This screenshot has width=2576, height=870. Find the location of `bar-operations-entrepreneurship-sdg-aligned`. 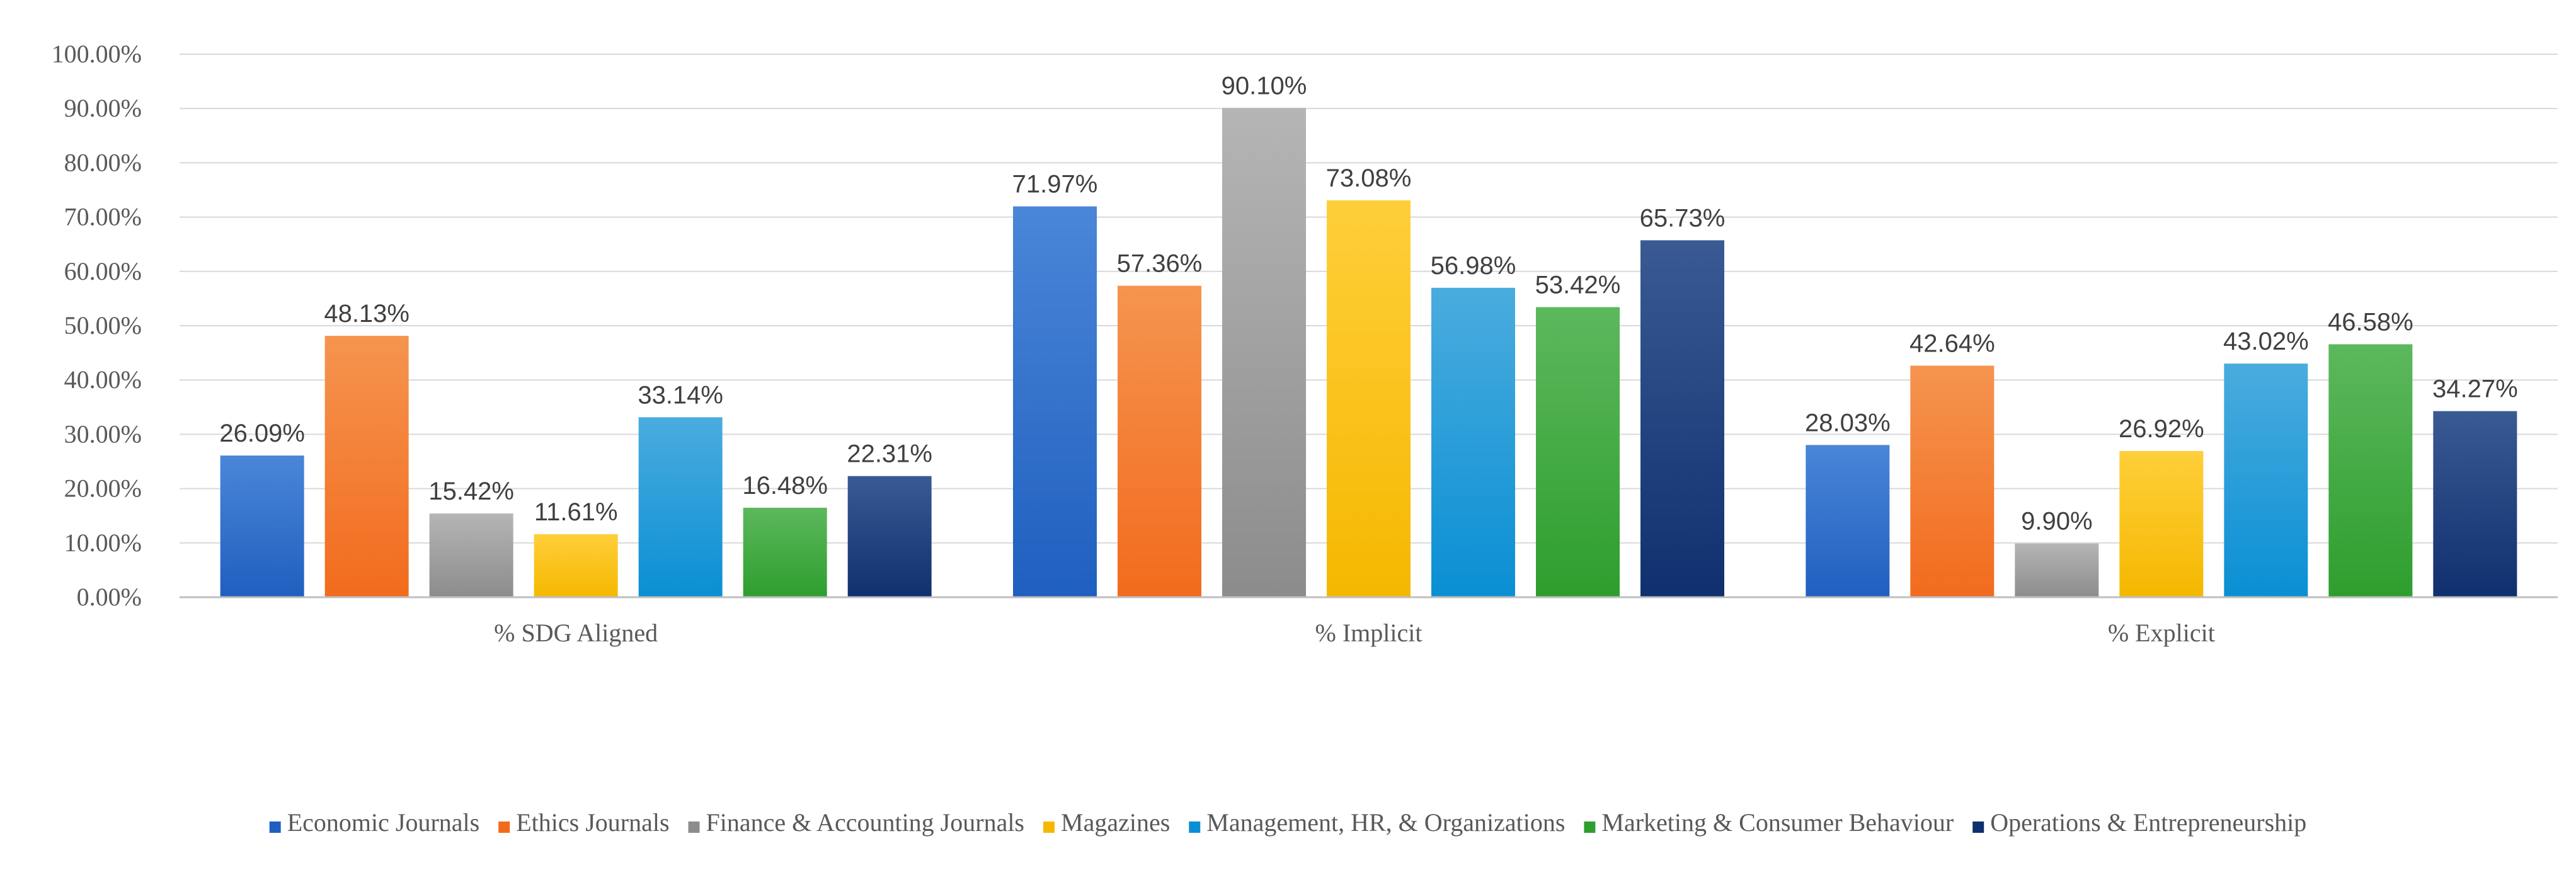

bar-operations-entrepreneurship-sdg-aligned is located at coordinates (889, 536).